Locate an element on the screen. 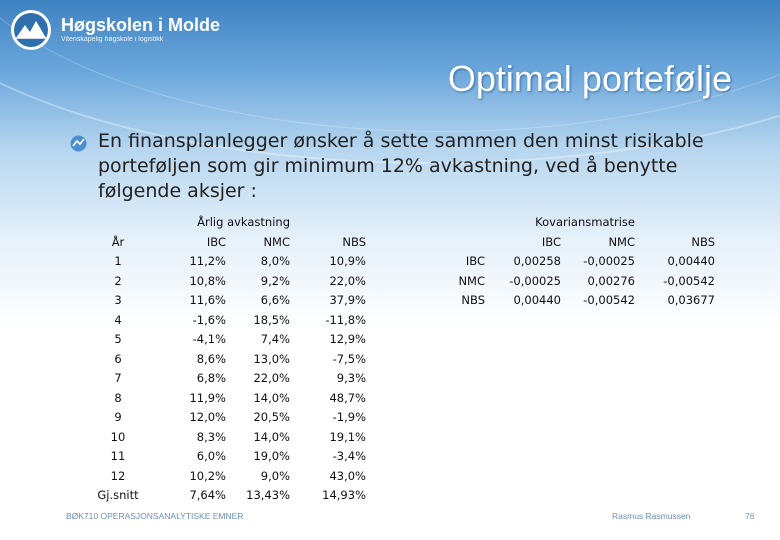 This screenshot has width=780, height=540. table-cell: 11,6% is located at coordinates (207, 300).